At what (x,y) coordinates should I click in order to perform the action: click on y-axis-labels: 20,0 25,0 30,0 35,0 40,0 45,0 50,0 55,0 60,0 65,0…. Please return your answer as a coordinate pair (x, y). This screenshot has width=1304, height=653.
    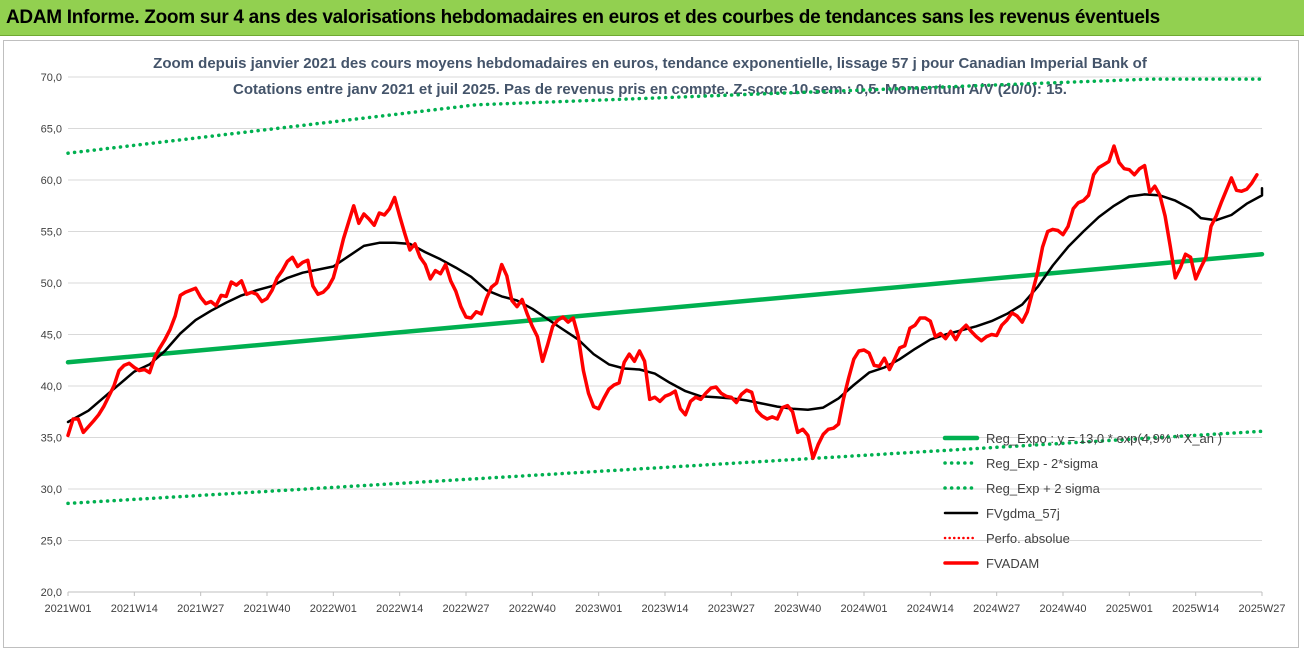
    Looking at the image, I should click on (51, 335).